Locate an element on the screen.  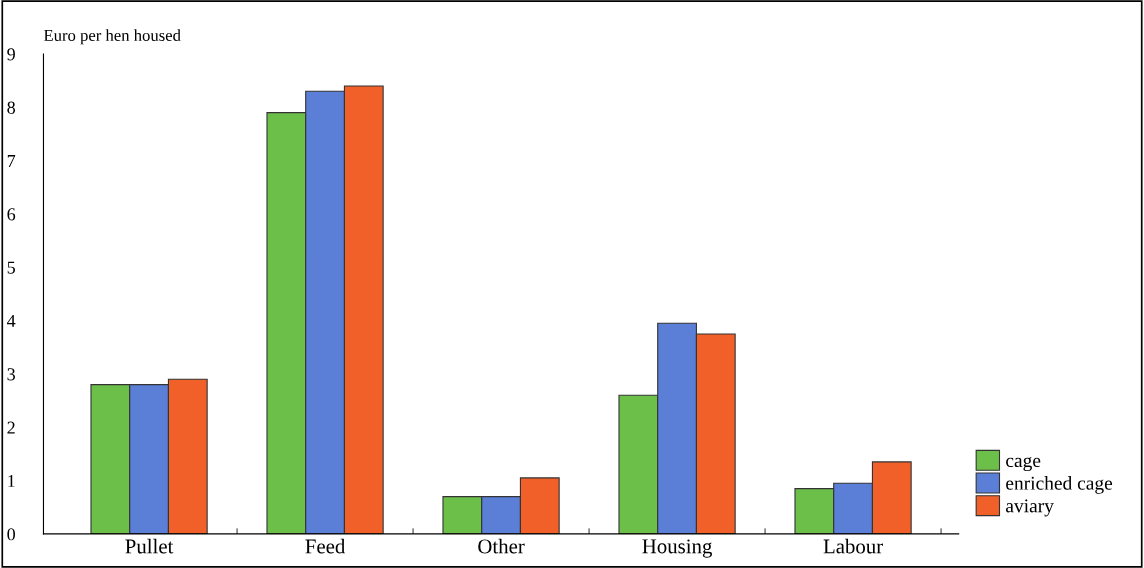
x-tick-label: Feed is located at coordinates (325, 546).